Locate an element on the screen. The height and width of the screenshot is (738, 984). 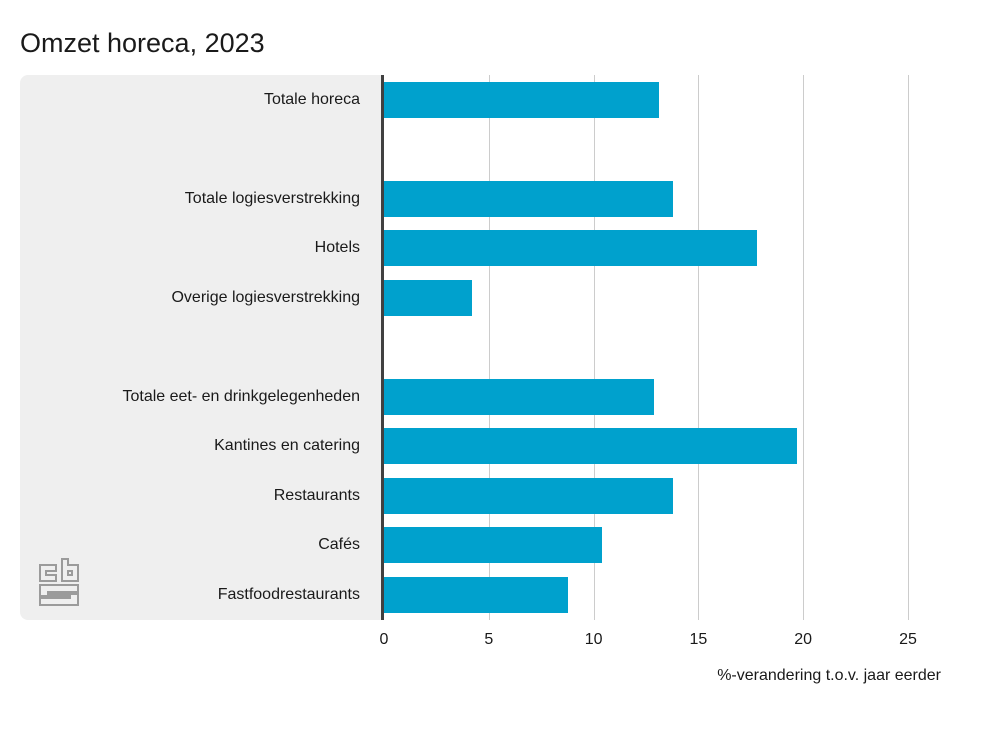
bar-row: Totale logiesverstrekking is located at coordinates (492, 199).